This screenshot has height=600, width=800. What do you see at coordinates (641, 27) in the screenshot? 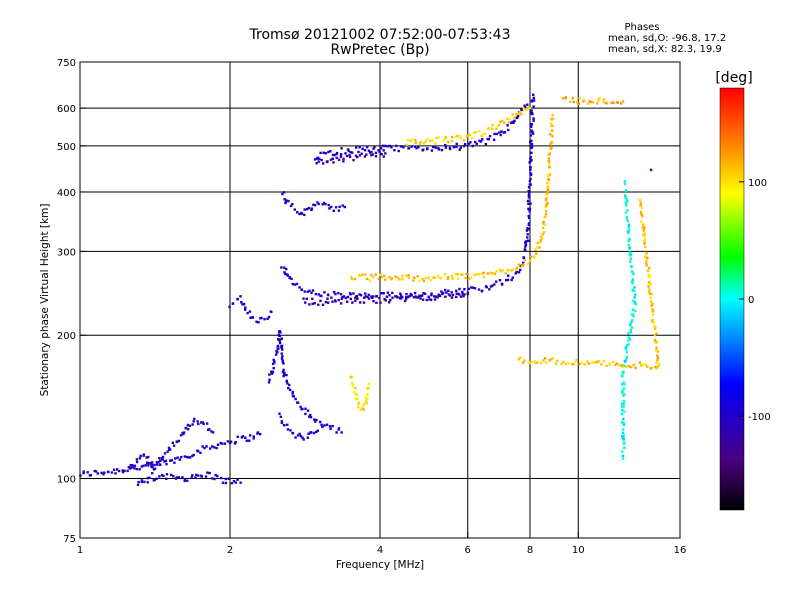
I see `phase-stats-heading: Phases` at bounding box center [641, 27].